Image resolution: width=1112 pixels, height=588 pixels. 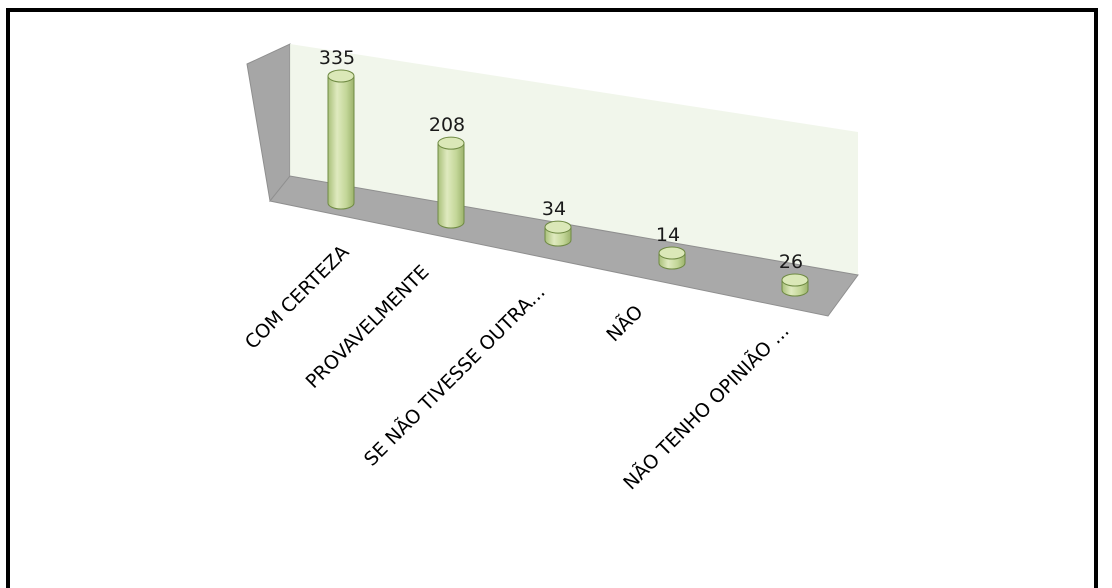 I want to click on data-label-5: 26, so click(x=791, y=262).